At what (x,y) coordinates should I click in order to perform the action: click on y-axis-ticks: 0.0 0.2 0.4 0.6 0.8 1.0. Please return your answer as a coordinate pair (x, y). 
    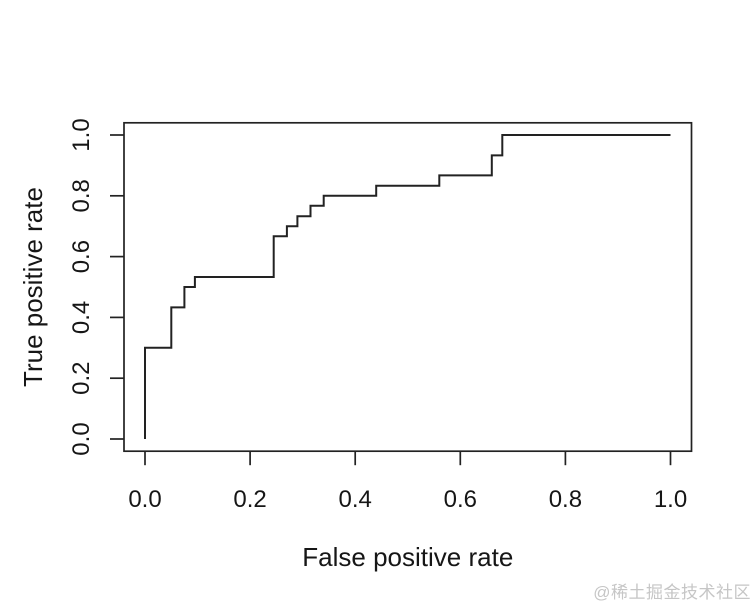
    Looking at the image, I should click on (96, 287).